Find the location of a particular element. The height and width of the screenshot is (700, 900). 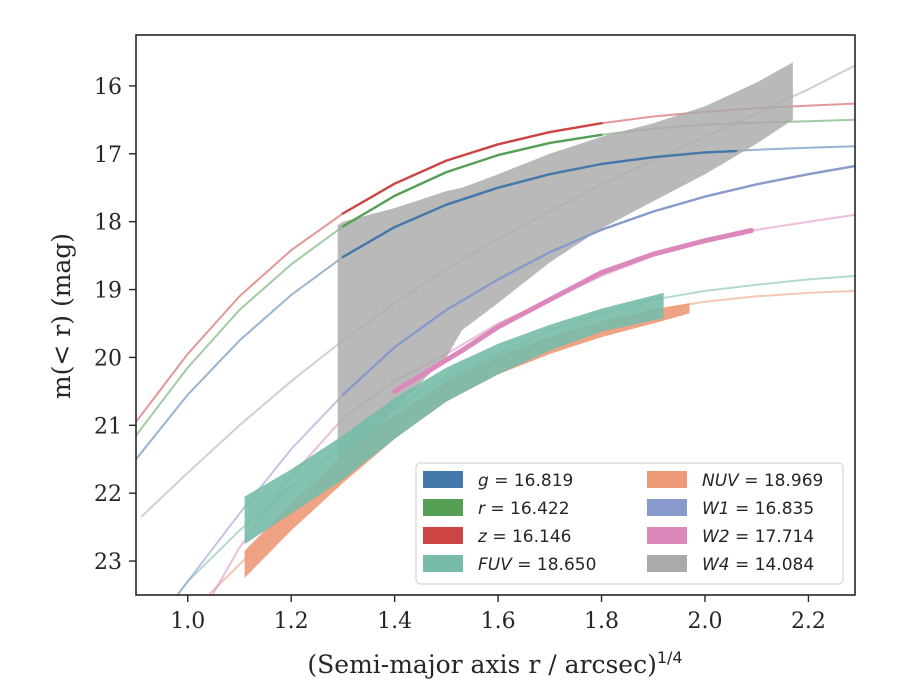

data-curve-g is located at coordinates (539, 204).